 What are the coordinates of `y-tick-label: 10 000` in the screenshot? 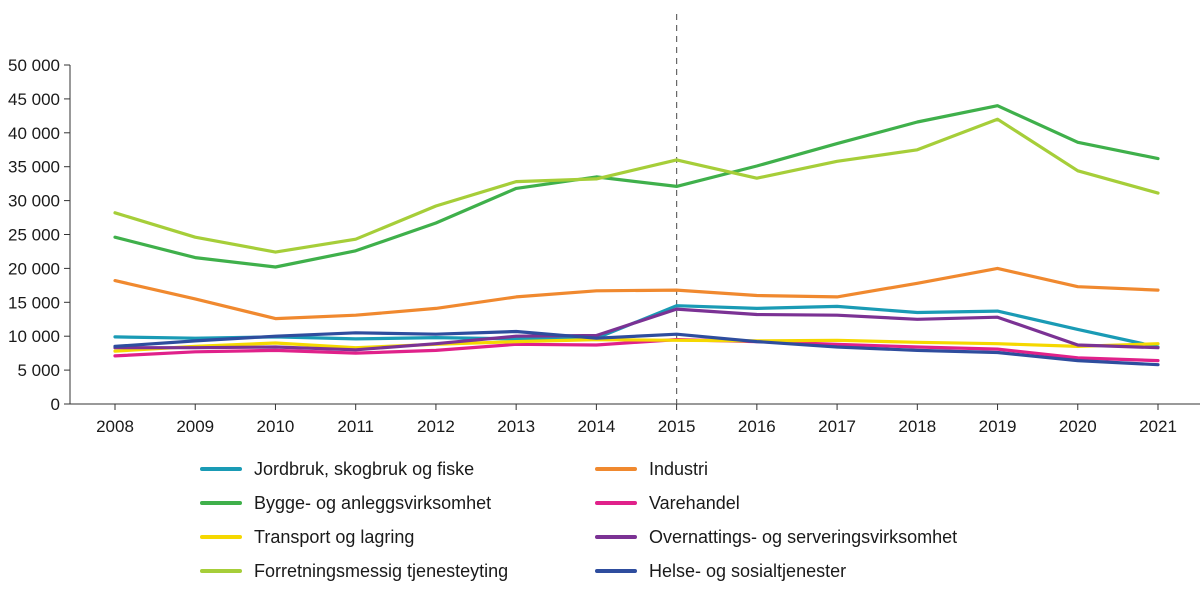 It's located at (34, 336).